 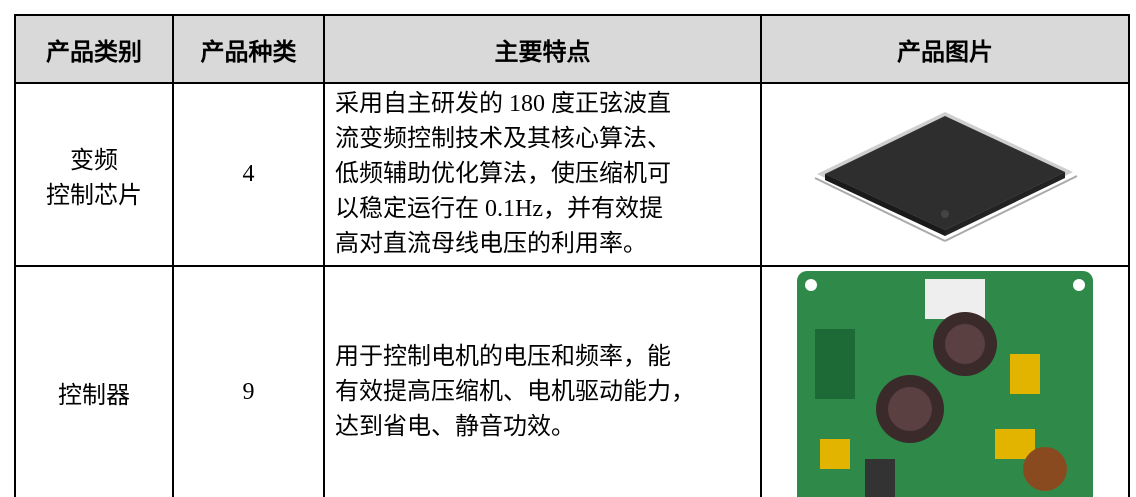 I want to click on cell-line: 用于控制电机的电压和频率，能, so click(x=503, y=356).